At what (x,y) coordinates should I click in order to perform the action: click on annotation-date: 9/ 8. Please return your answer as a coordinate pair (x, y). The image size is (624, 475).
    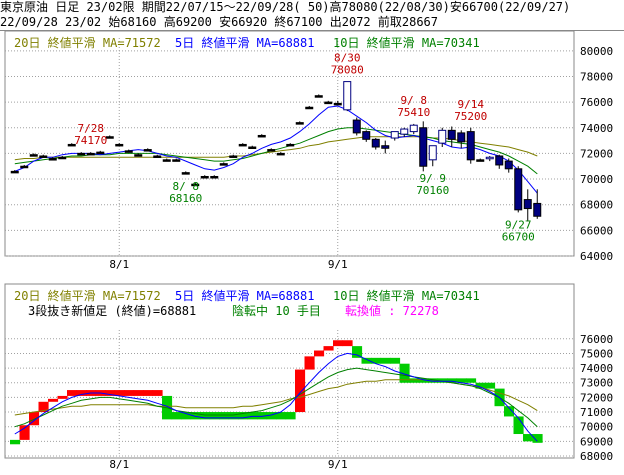
    Looking at the image, I should click on (414, 100).